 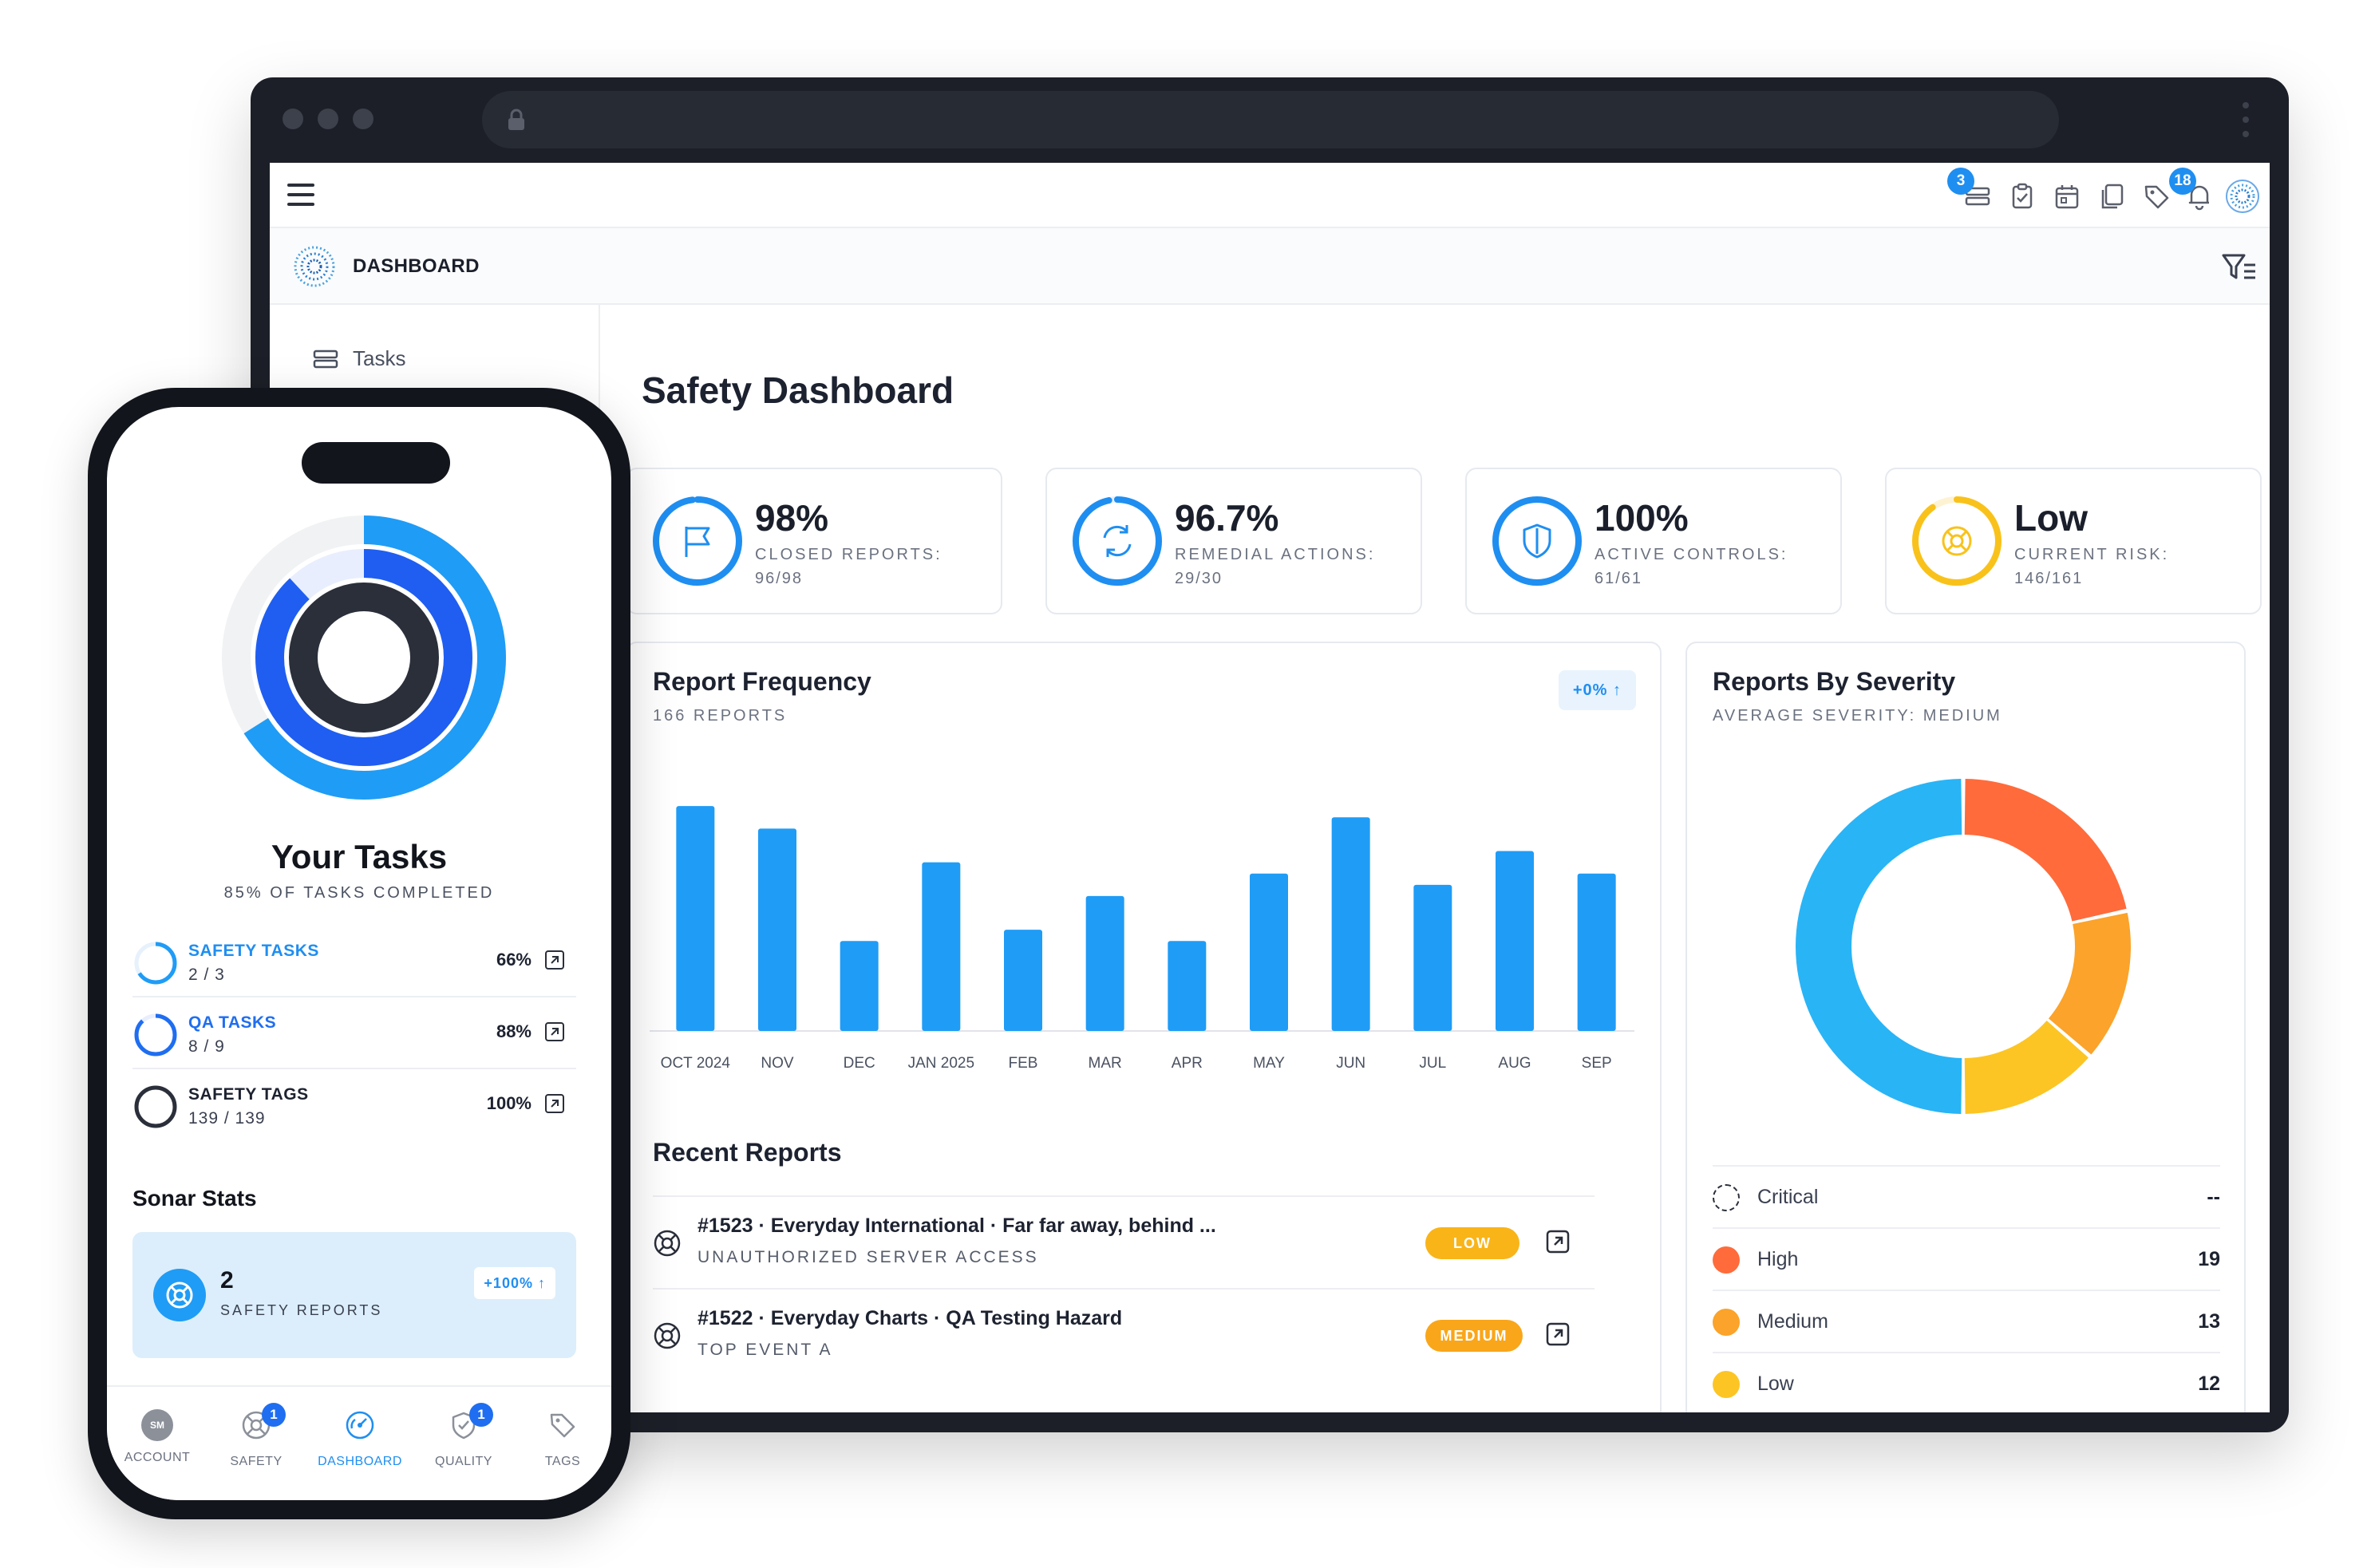 I want to click on window-maximize-dot, so click(x=363, y=119).